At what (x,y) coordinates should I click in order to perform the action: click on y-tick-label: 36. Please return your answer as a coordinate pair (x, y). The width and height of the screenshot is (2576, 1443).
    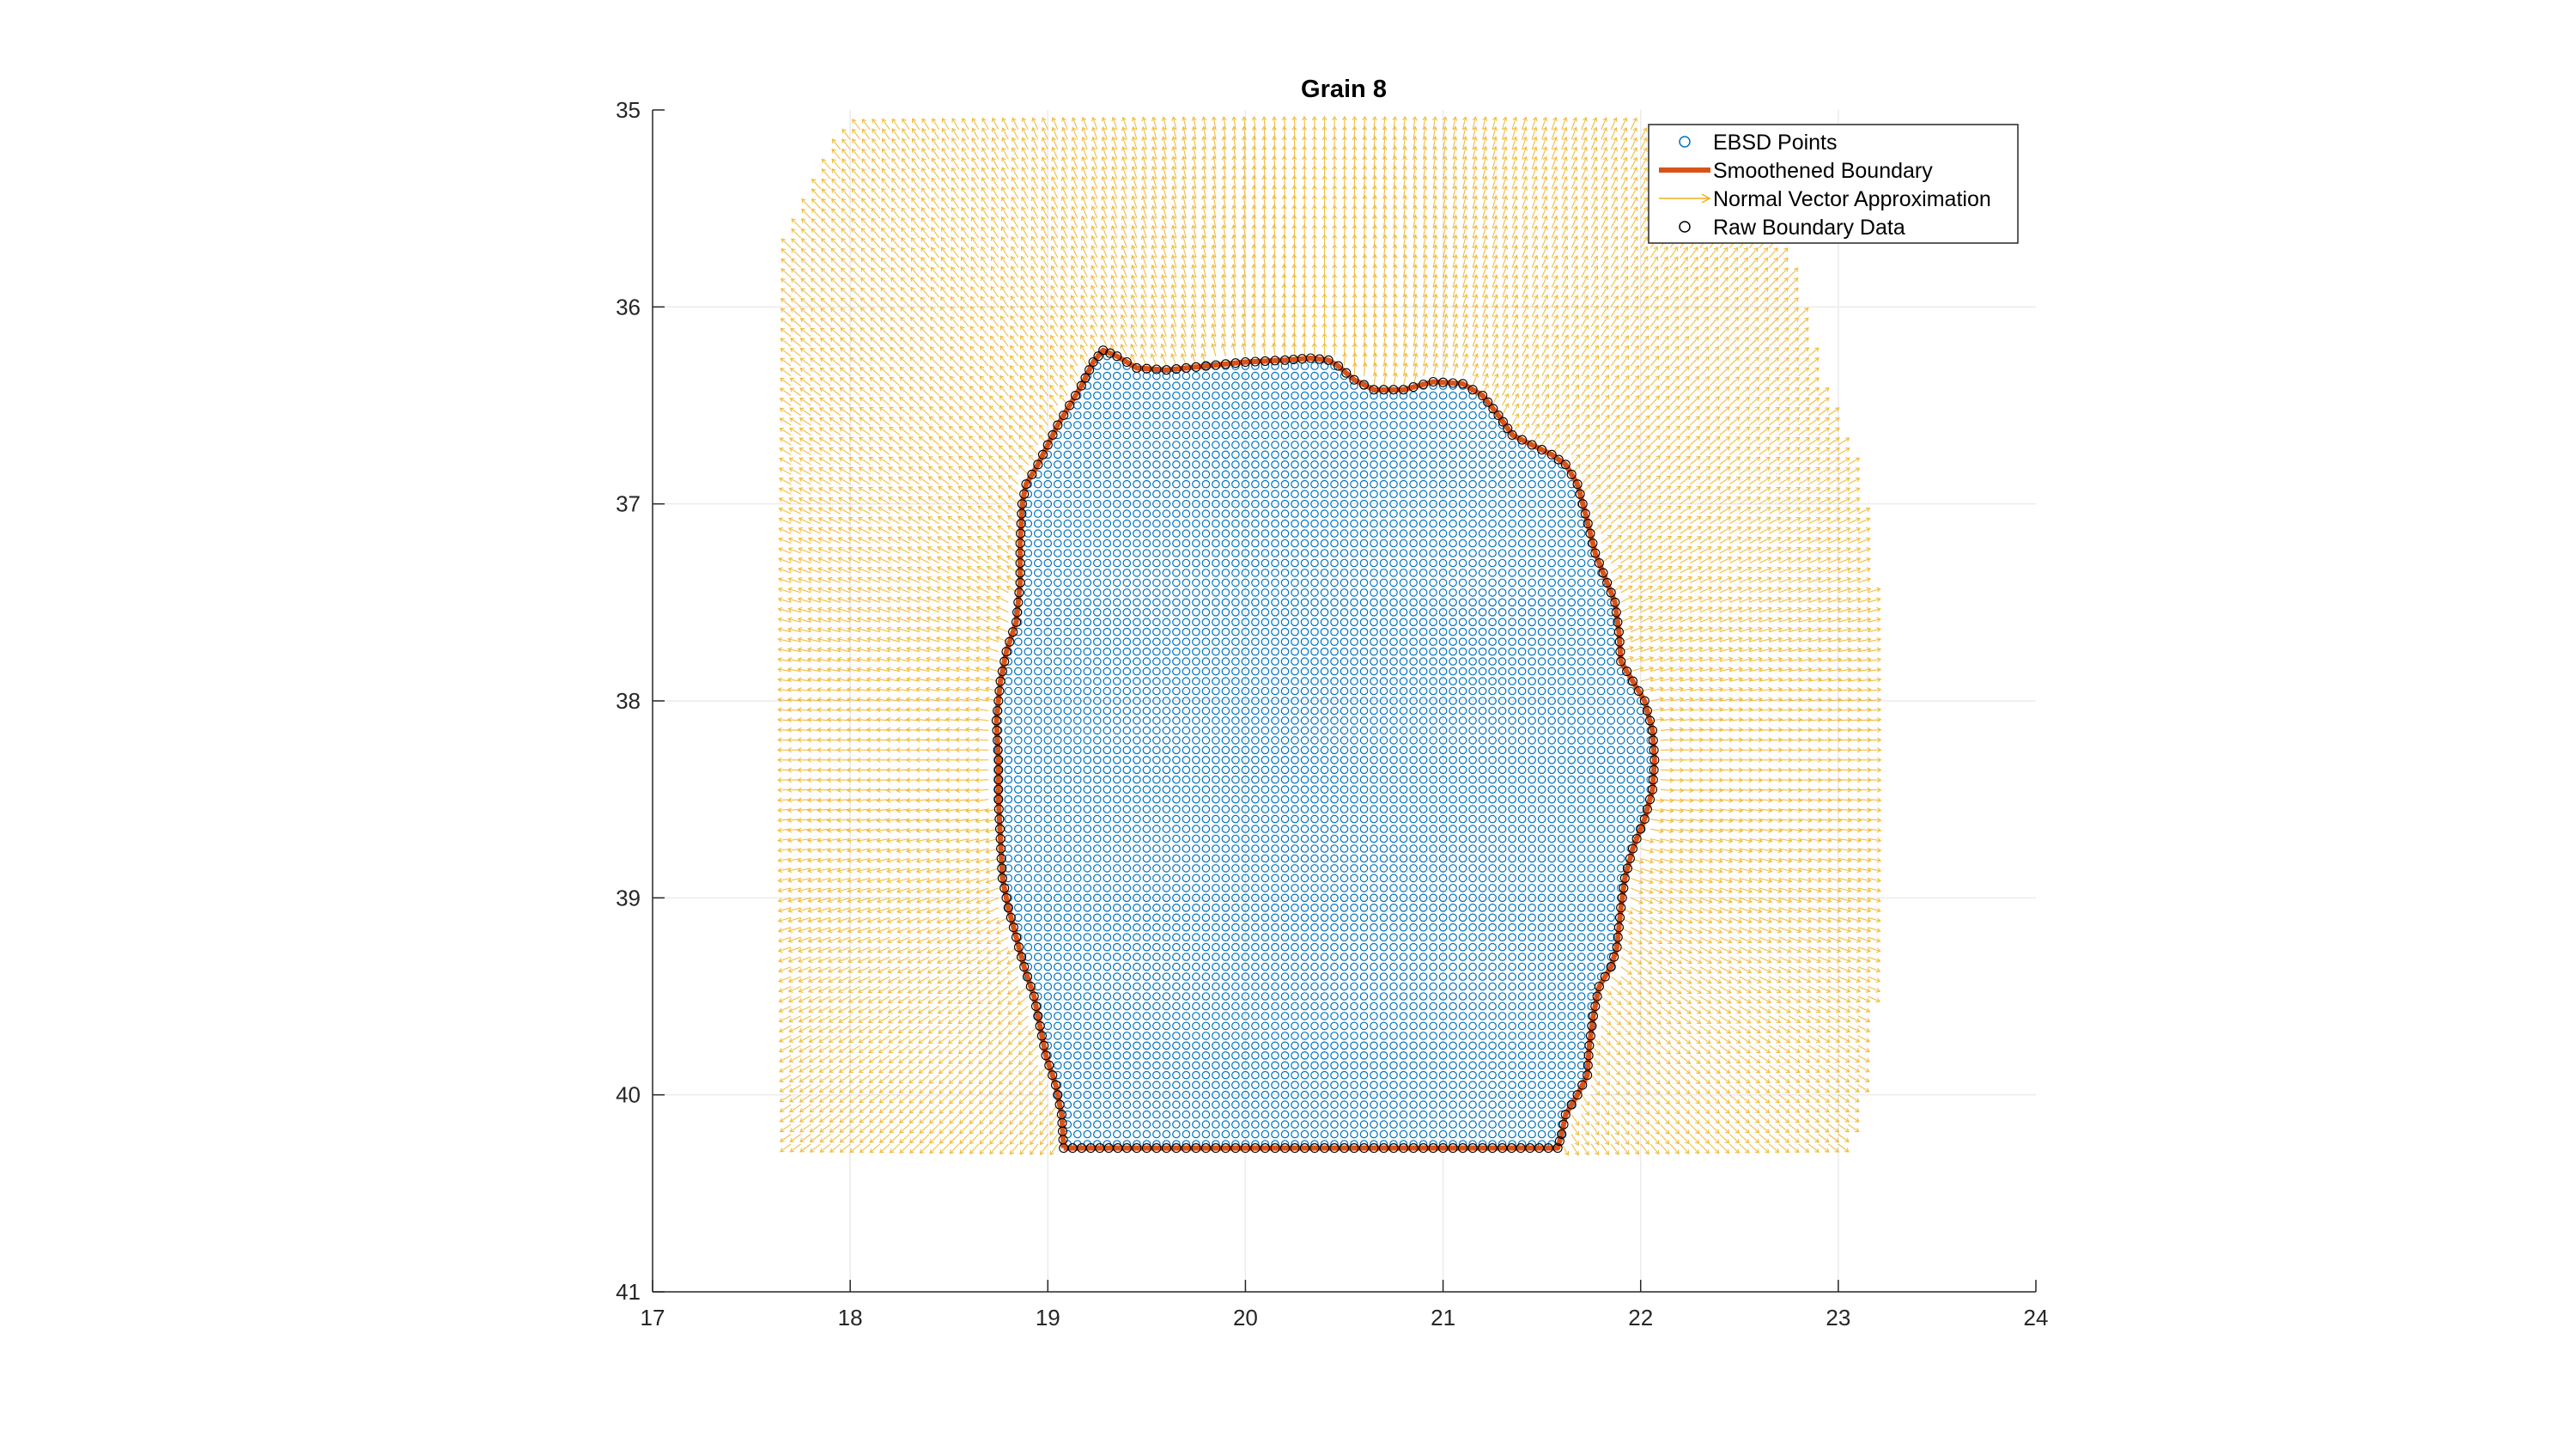
    Looking at the image, I should click on (629, 307).